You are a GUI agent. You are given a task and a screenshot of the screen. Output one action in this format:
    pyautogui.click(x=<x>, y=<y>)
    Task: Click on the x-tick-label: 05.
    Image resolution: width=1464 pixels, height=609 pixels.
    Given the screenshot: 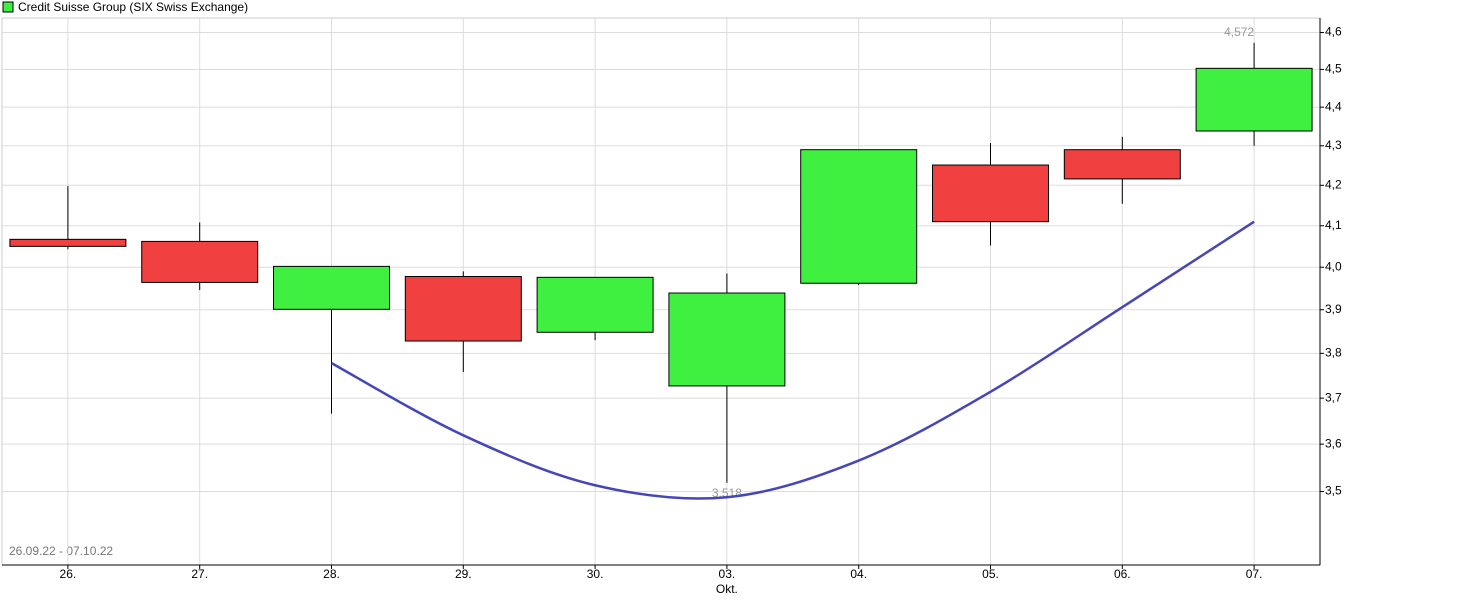 What is the action you would take?
    pyautogui.click(x=990, y=574)
    